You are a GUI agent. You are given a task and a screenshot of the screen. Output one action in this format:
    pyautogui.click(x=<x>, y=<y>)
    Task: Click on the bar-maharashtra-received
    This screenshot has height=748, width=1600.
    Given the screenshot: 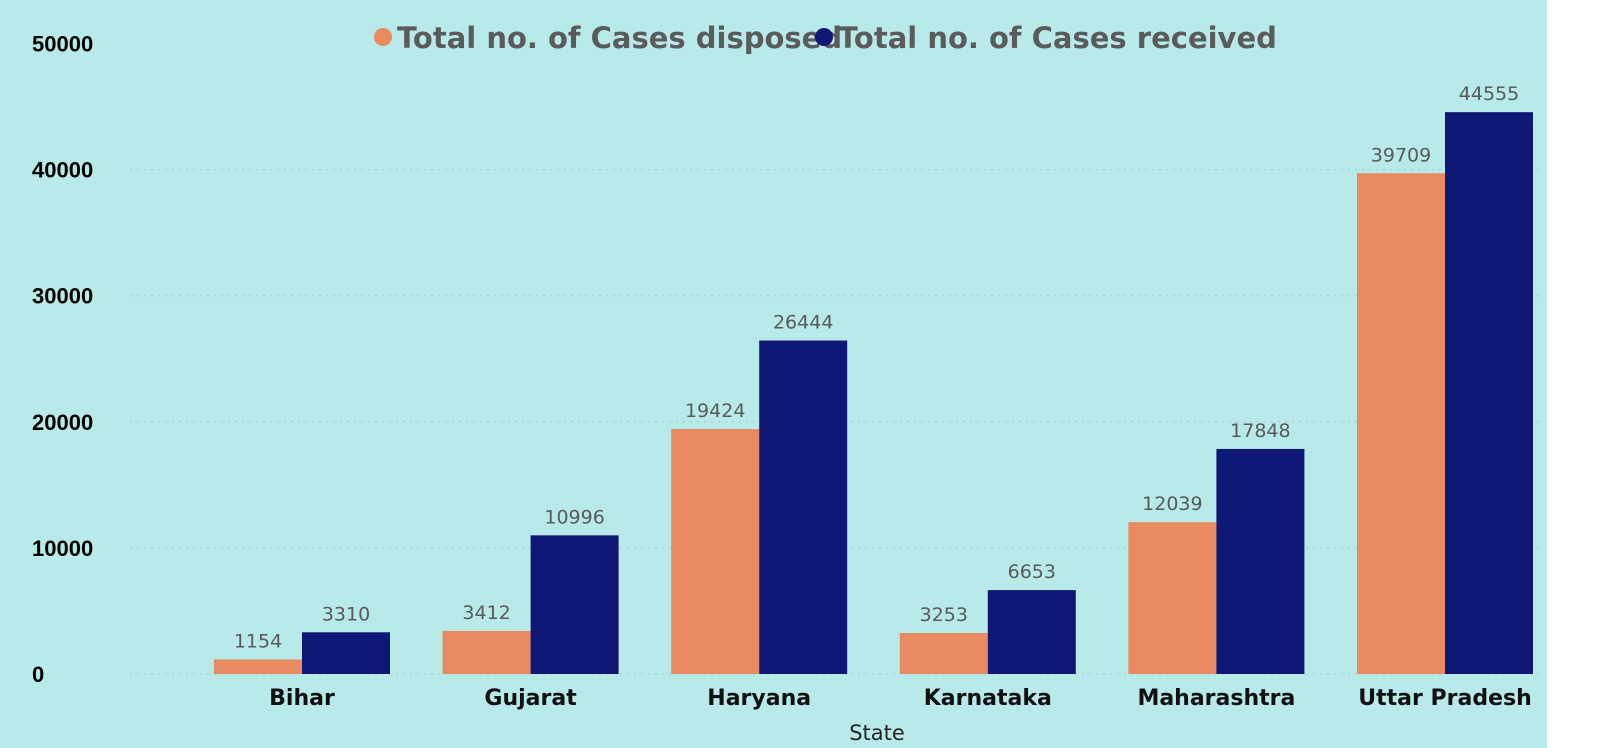 What is the action you would take?
    pyautogui.click(x=1260, y=561)
    